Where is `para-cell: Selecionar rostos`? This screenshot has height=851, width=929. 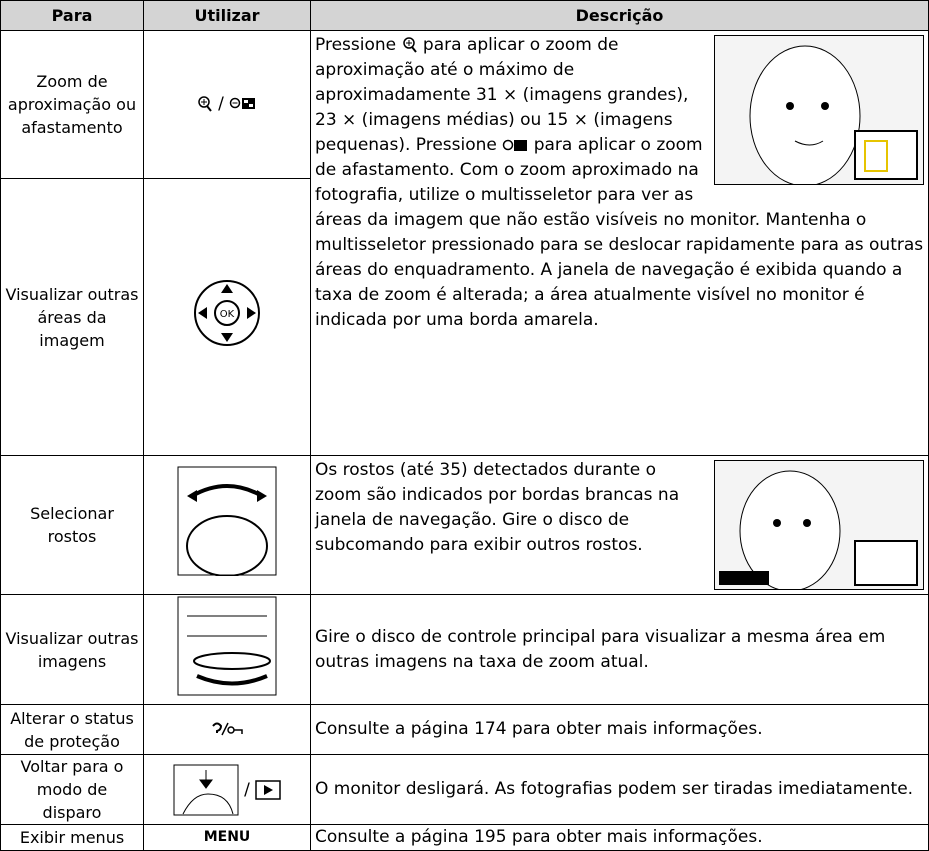 para-cell: Selecionar rostos is located at coordinates (72, 525).